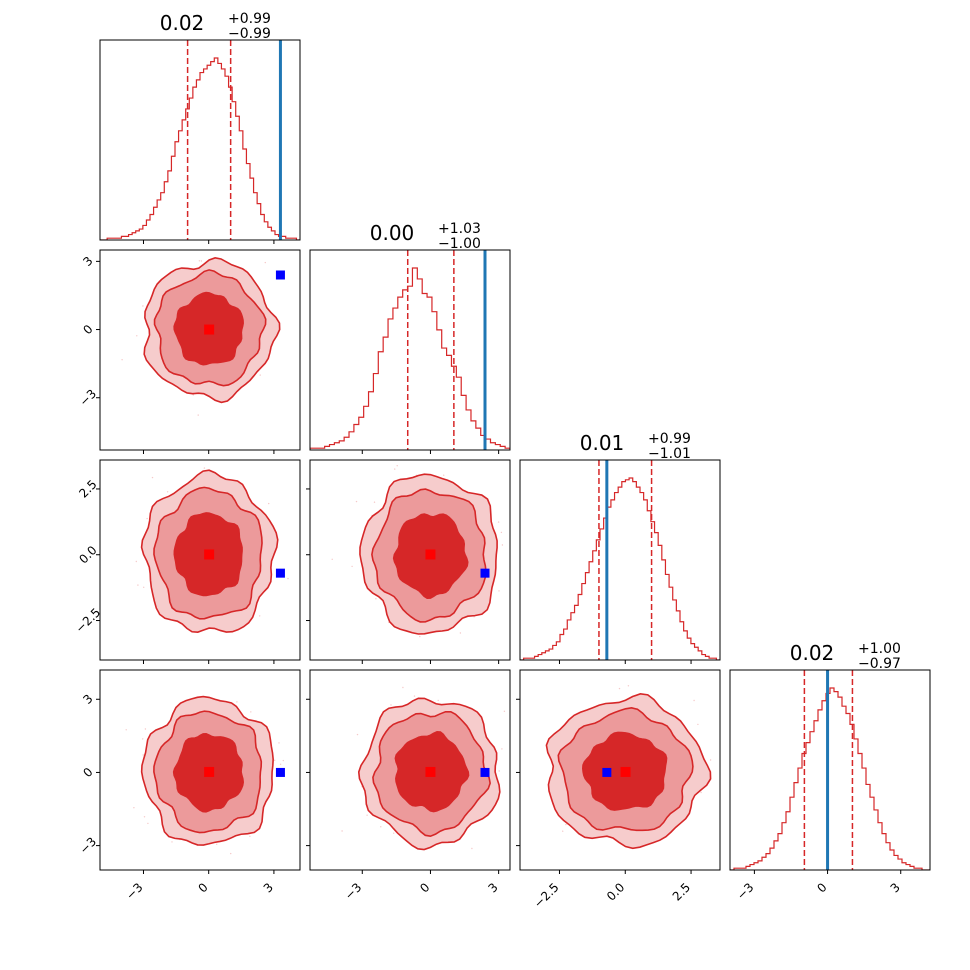  What do you see at coordinates (546, 895) in the screenshot?
I see `x-tick-label: −2.5` at bounding box center [546, 895].